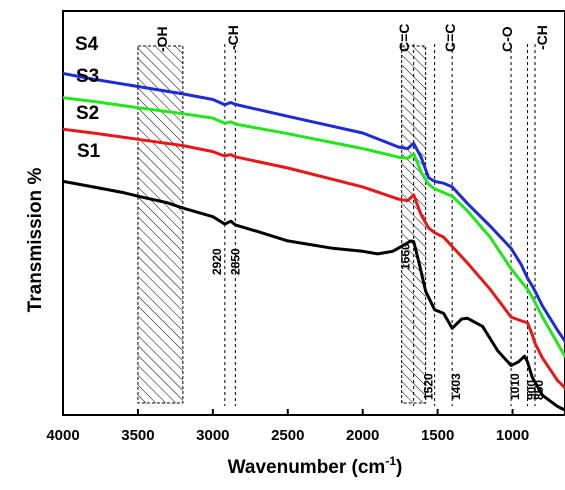 This screenshot has width=565, height=490. I want to click on x-axis-label-close: ), so click(399, 467).